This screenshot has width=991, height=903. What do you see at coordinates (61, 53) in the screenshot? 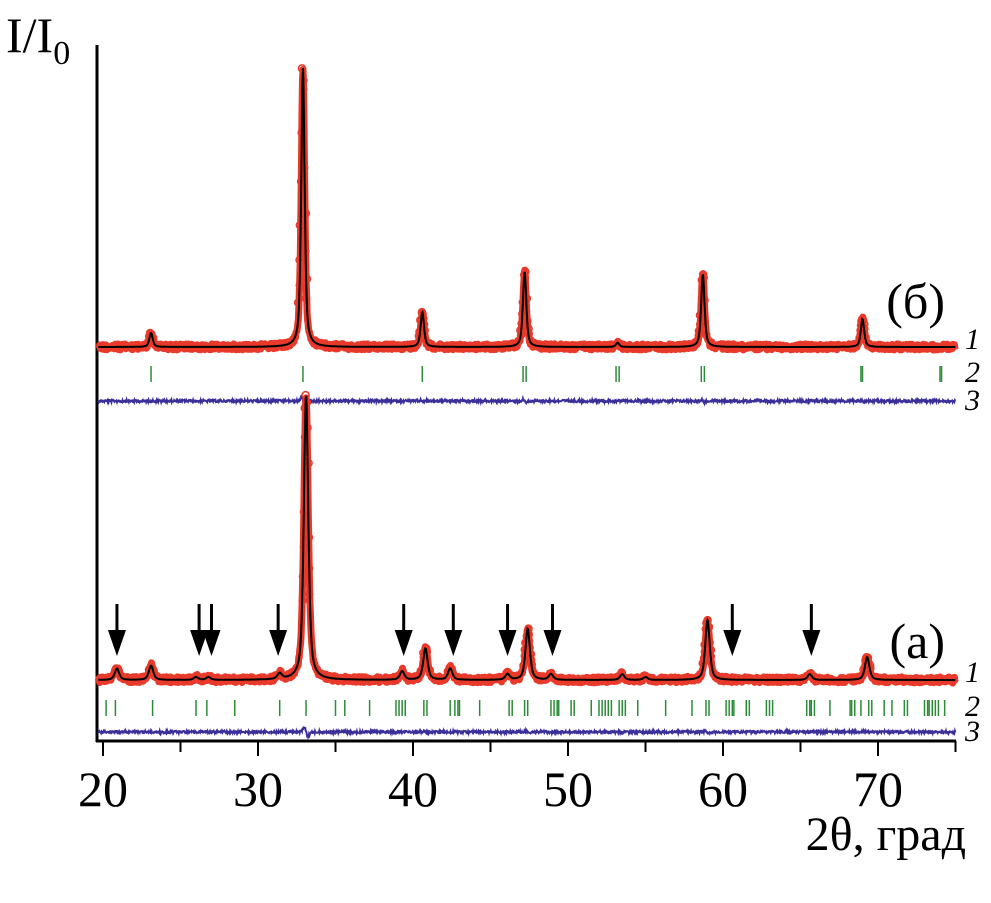
I see `y-axis-label-subscript: 0` at bounding box center [61, 53].